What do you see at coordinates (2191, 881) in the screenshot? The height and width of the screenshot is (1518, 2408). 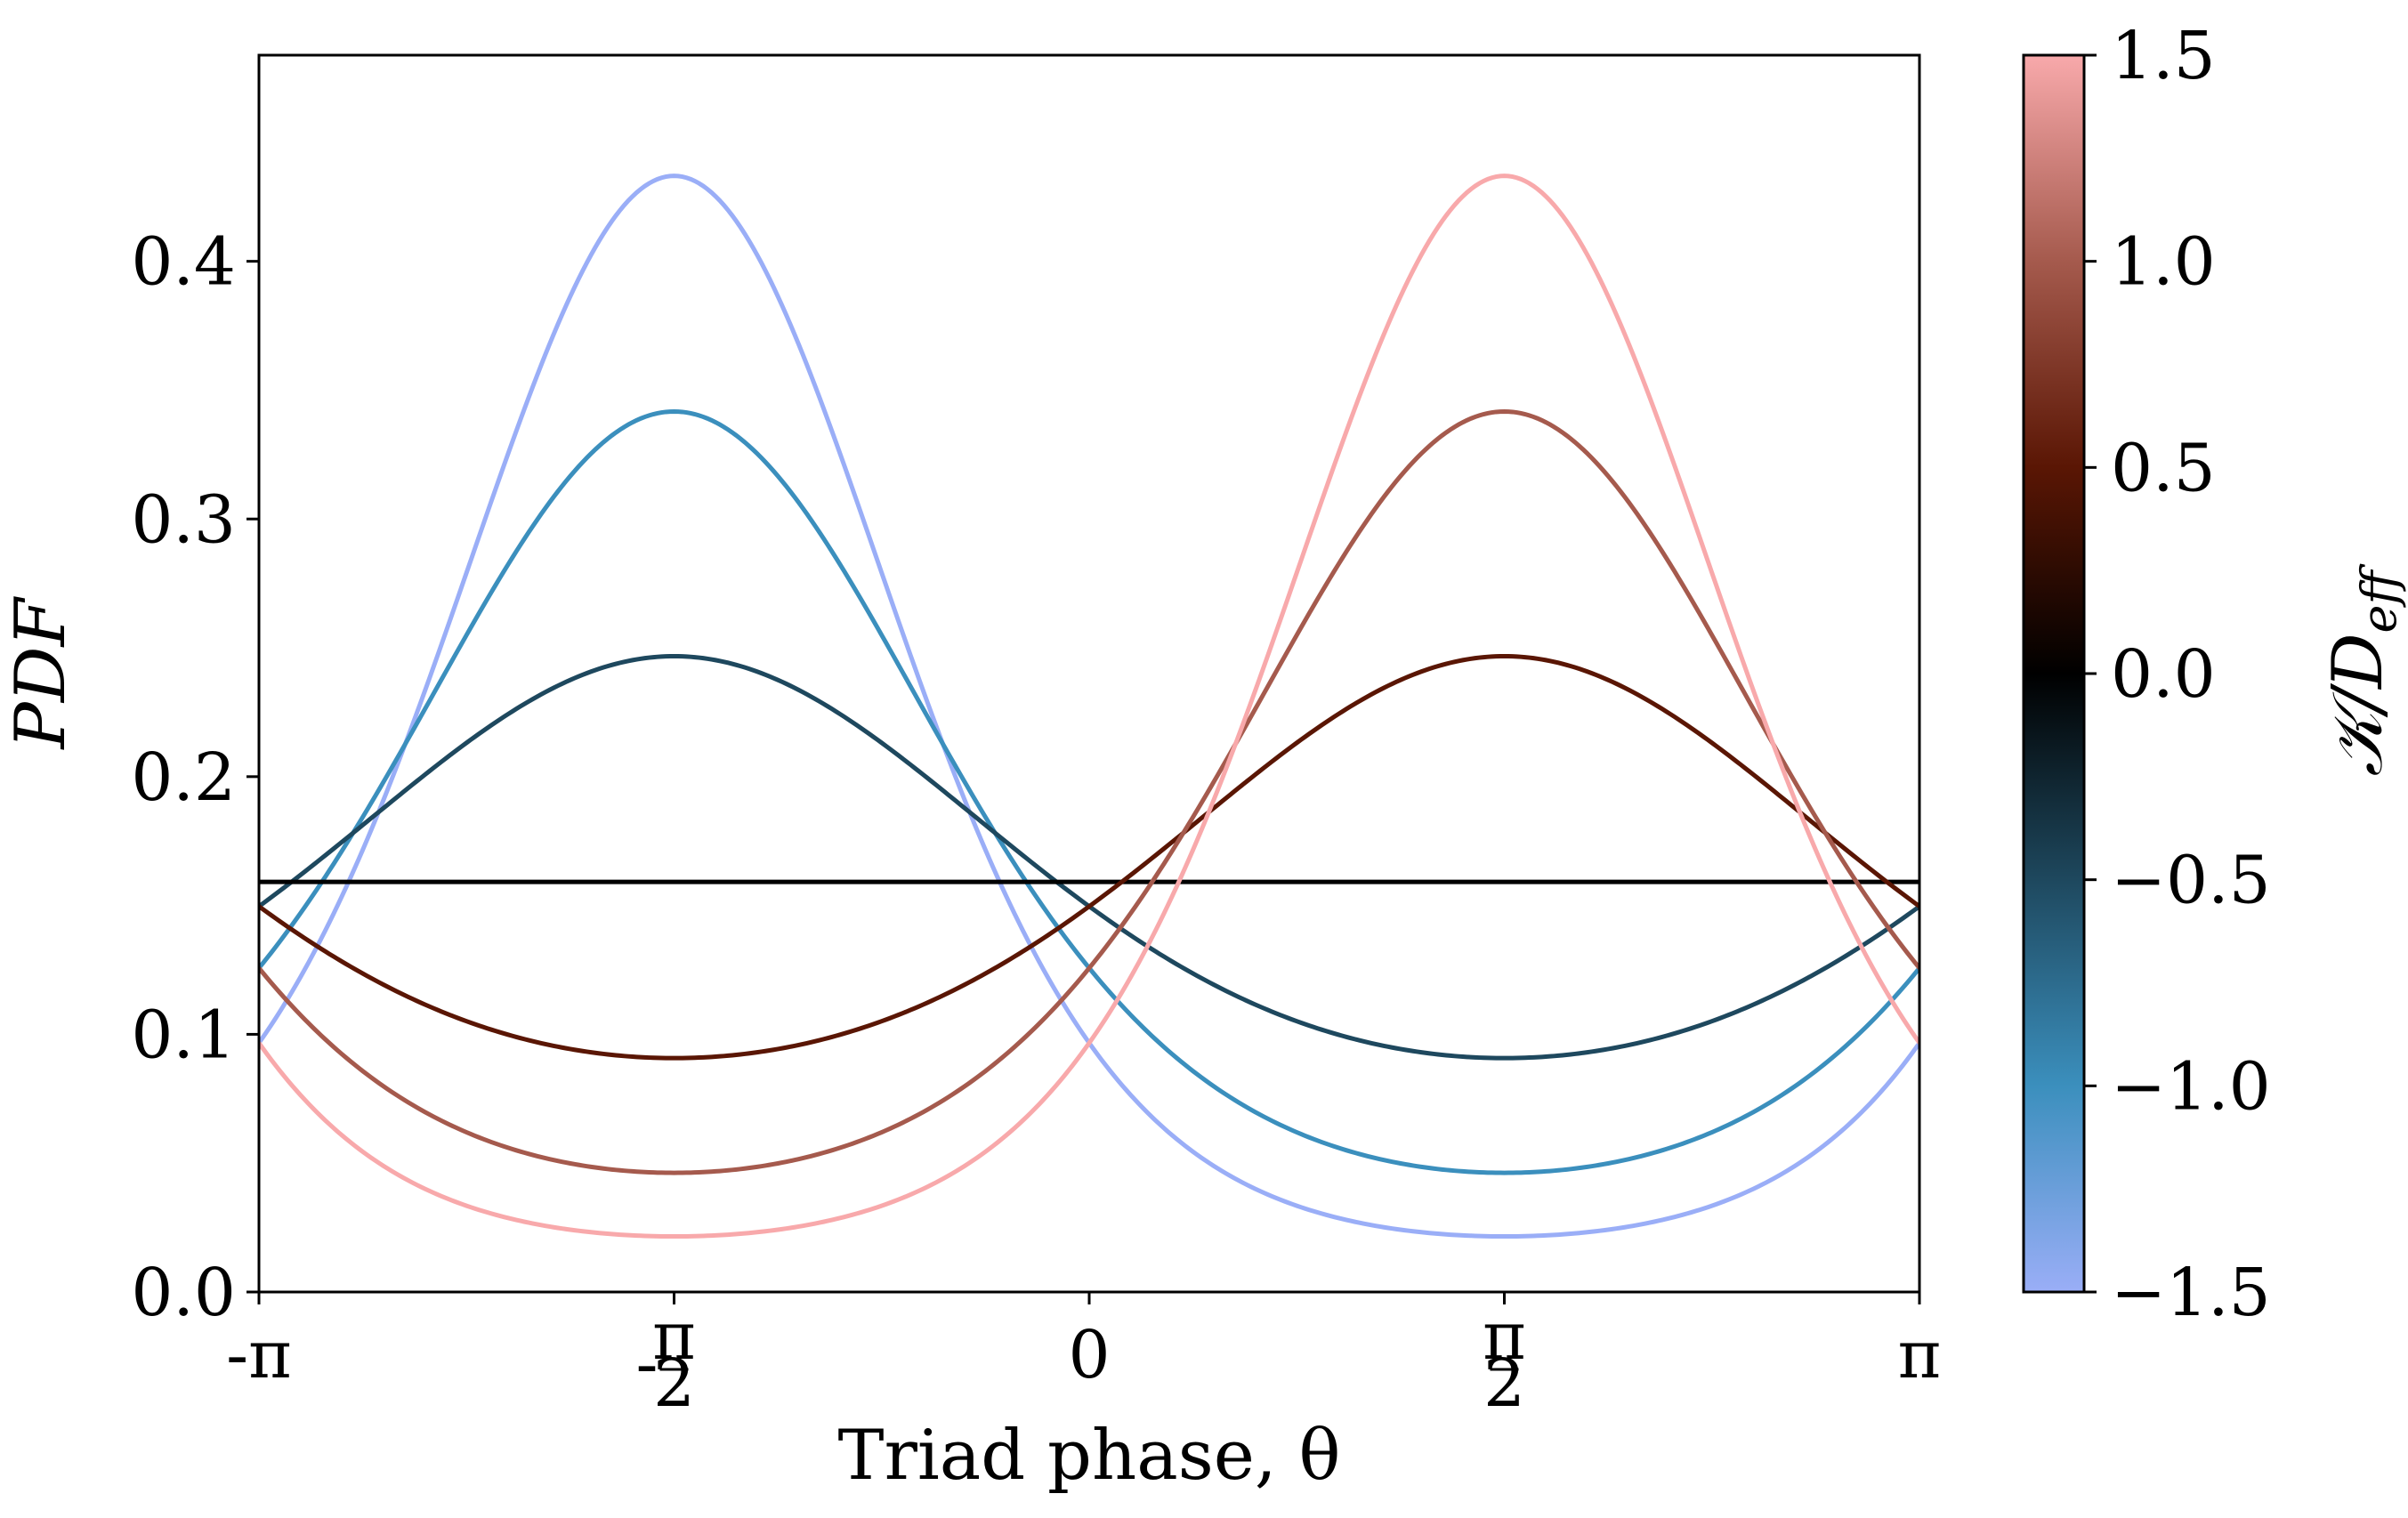 I see `colorbar-tick-label-2: −0.5` at bounding box center [2191, 881].